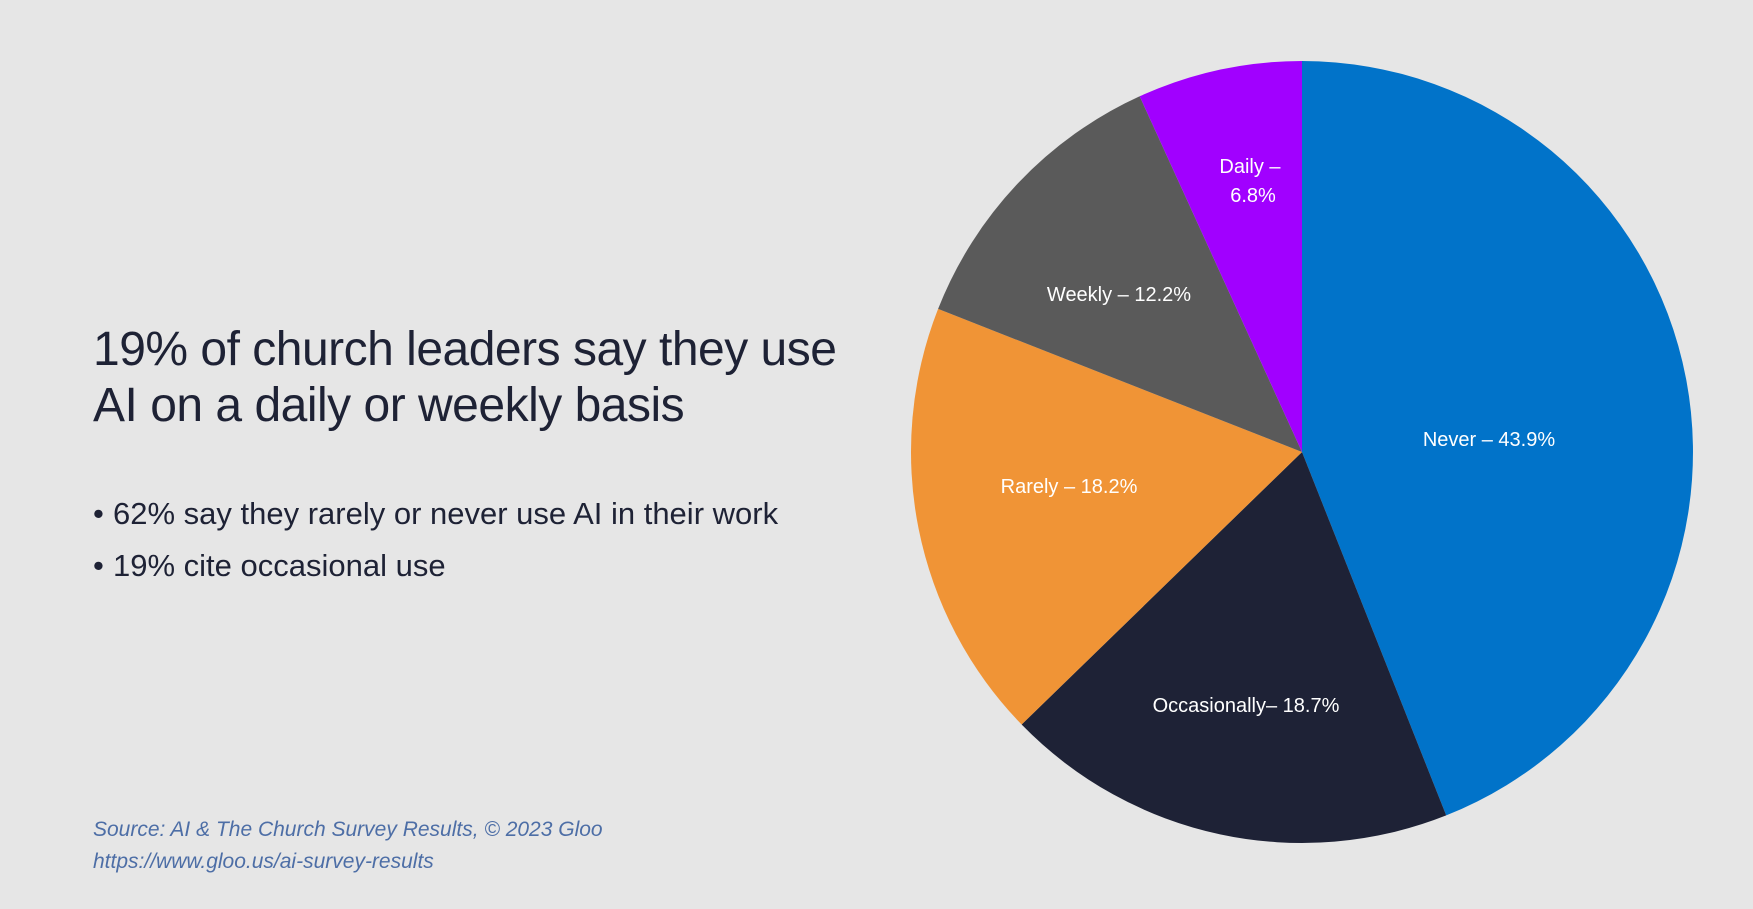 This screenshot has height=909, width=1753. Describe the element at coordinates (1120, 274) in the screenshot. I see `pie-slice-weekly` at that location.